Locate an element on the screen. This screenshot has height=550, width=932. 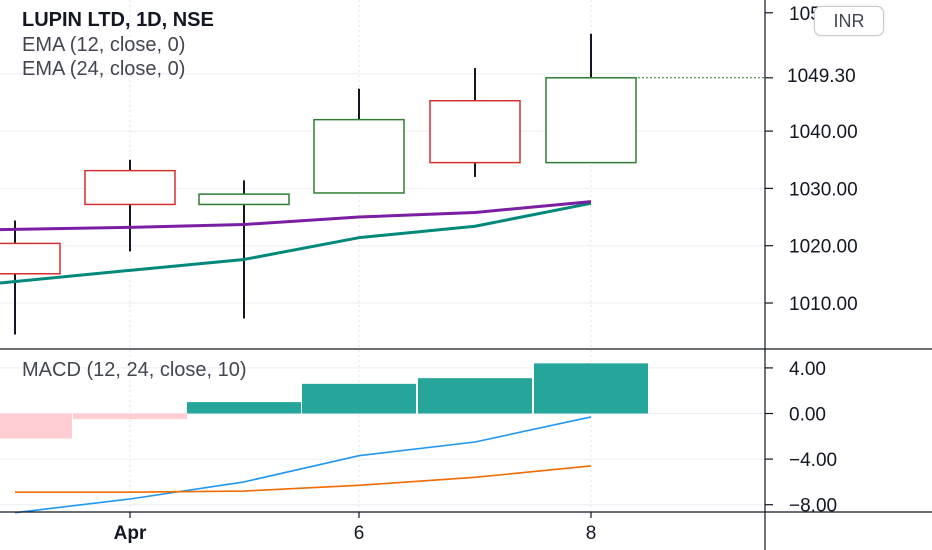
macd-tick-label: −8.00 is located at coordinates (813, 506).